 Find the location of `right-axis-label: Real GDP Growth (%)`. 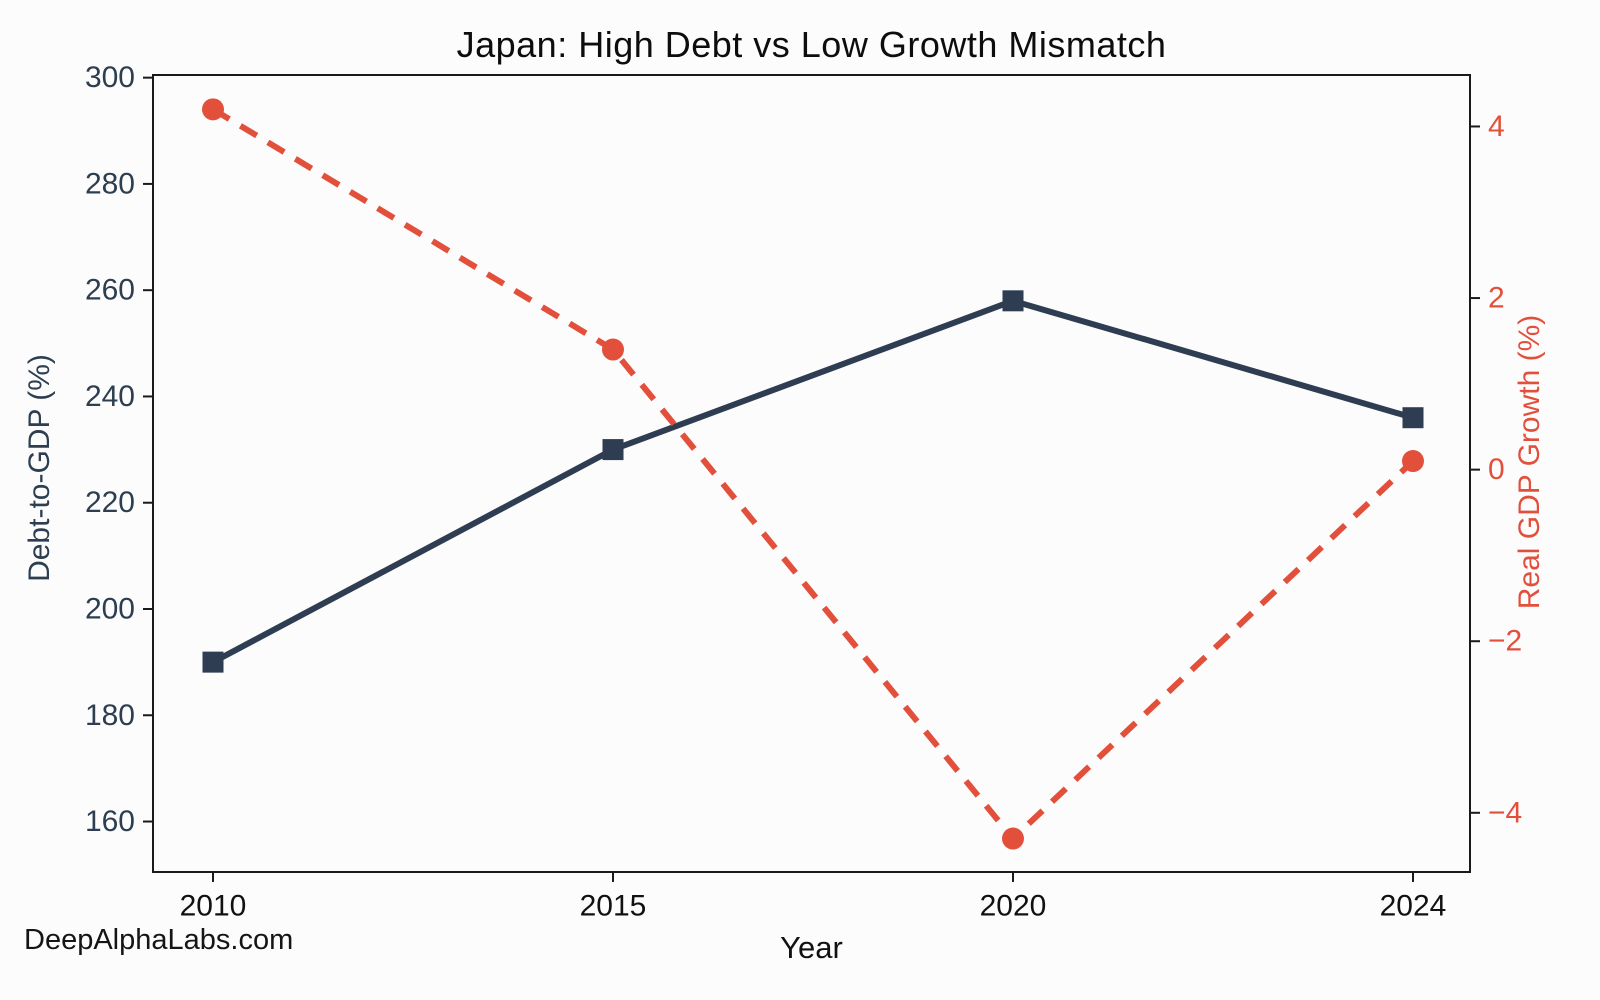

right-axis-label: Real GDP Growth (%) is located at coordinates (1529, 462).